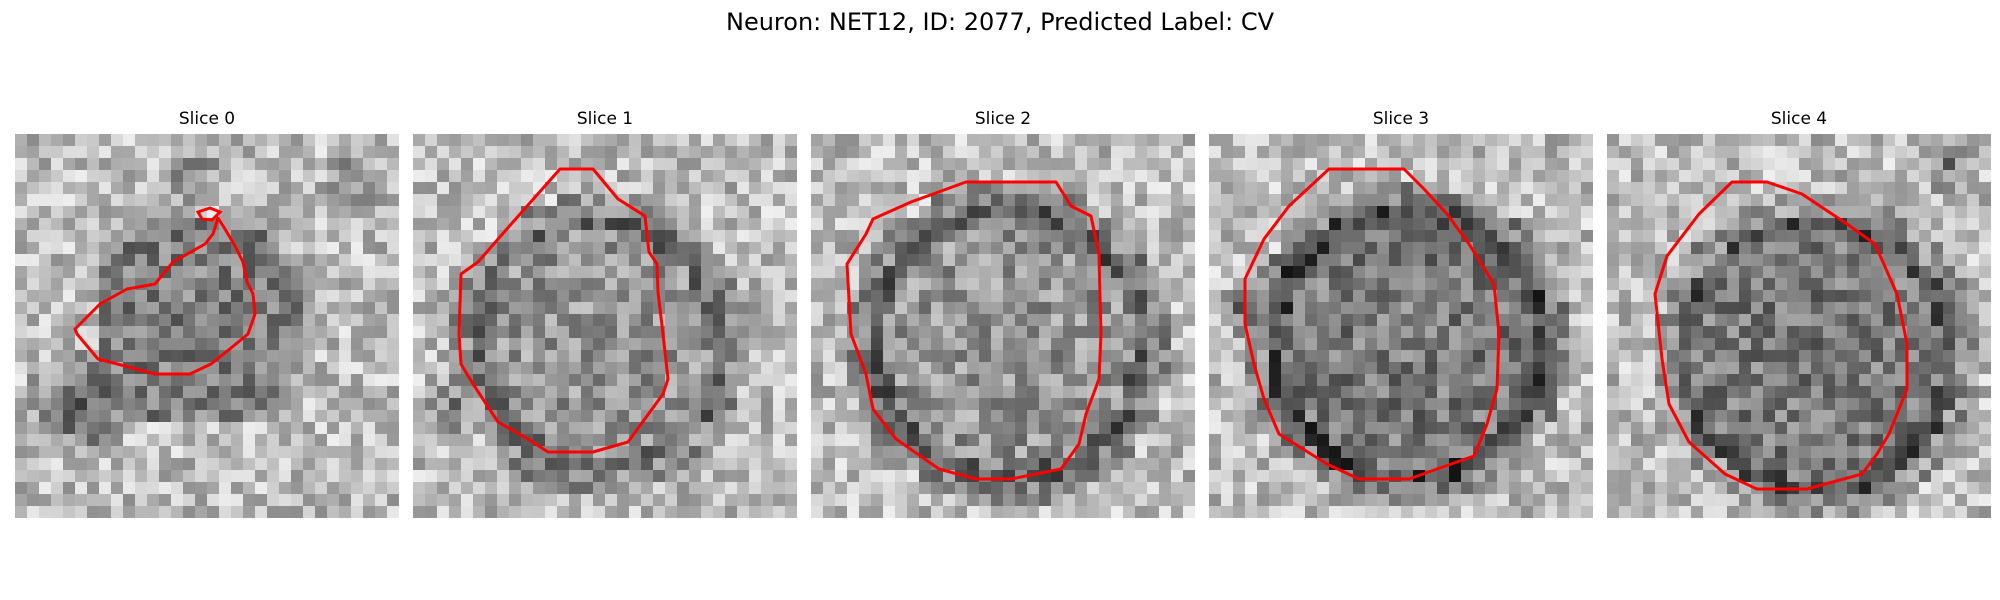 The width and height of the screenshot is (2000, 600). I want to click on contour-group, so click(165, 291).